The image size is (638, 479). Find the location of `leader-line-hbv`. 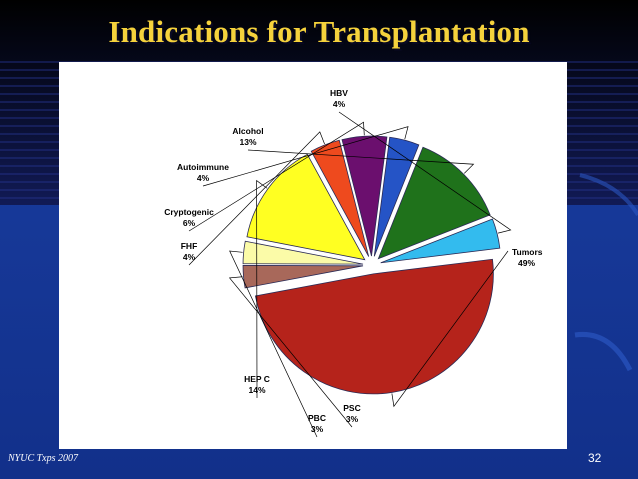

leader-line-hbv is located at coordinates (425, 172).